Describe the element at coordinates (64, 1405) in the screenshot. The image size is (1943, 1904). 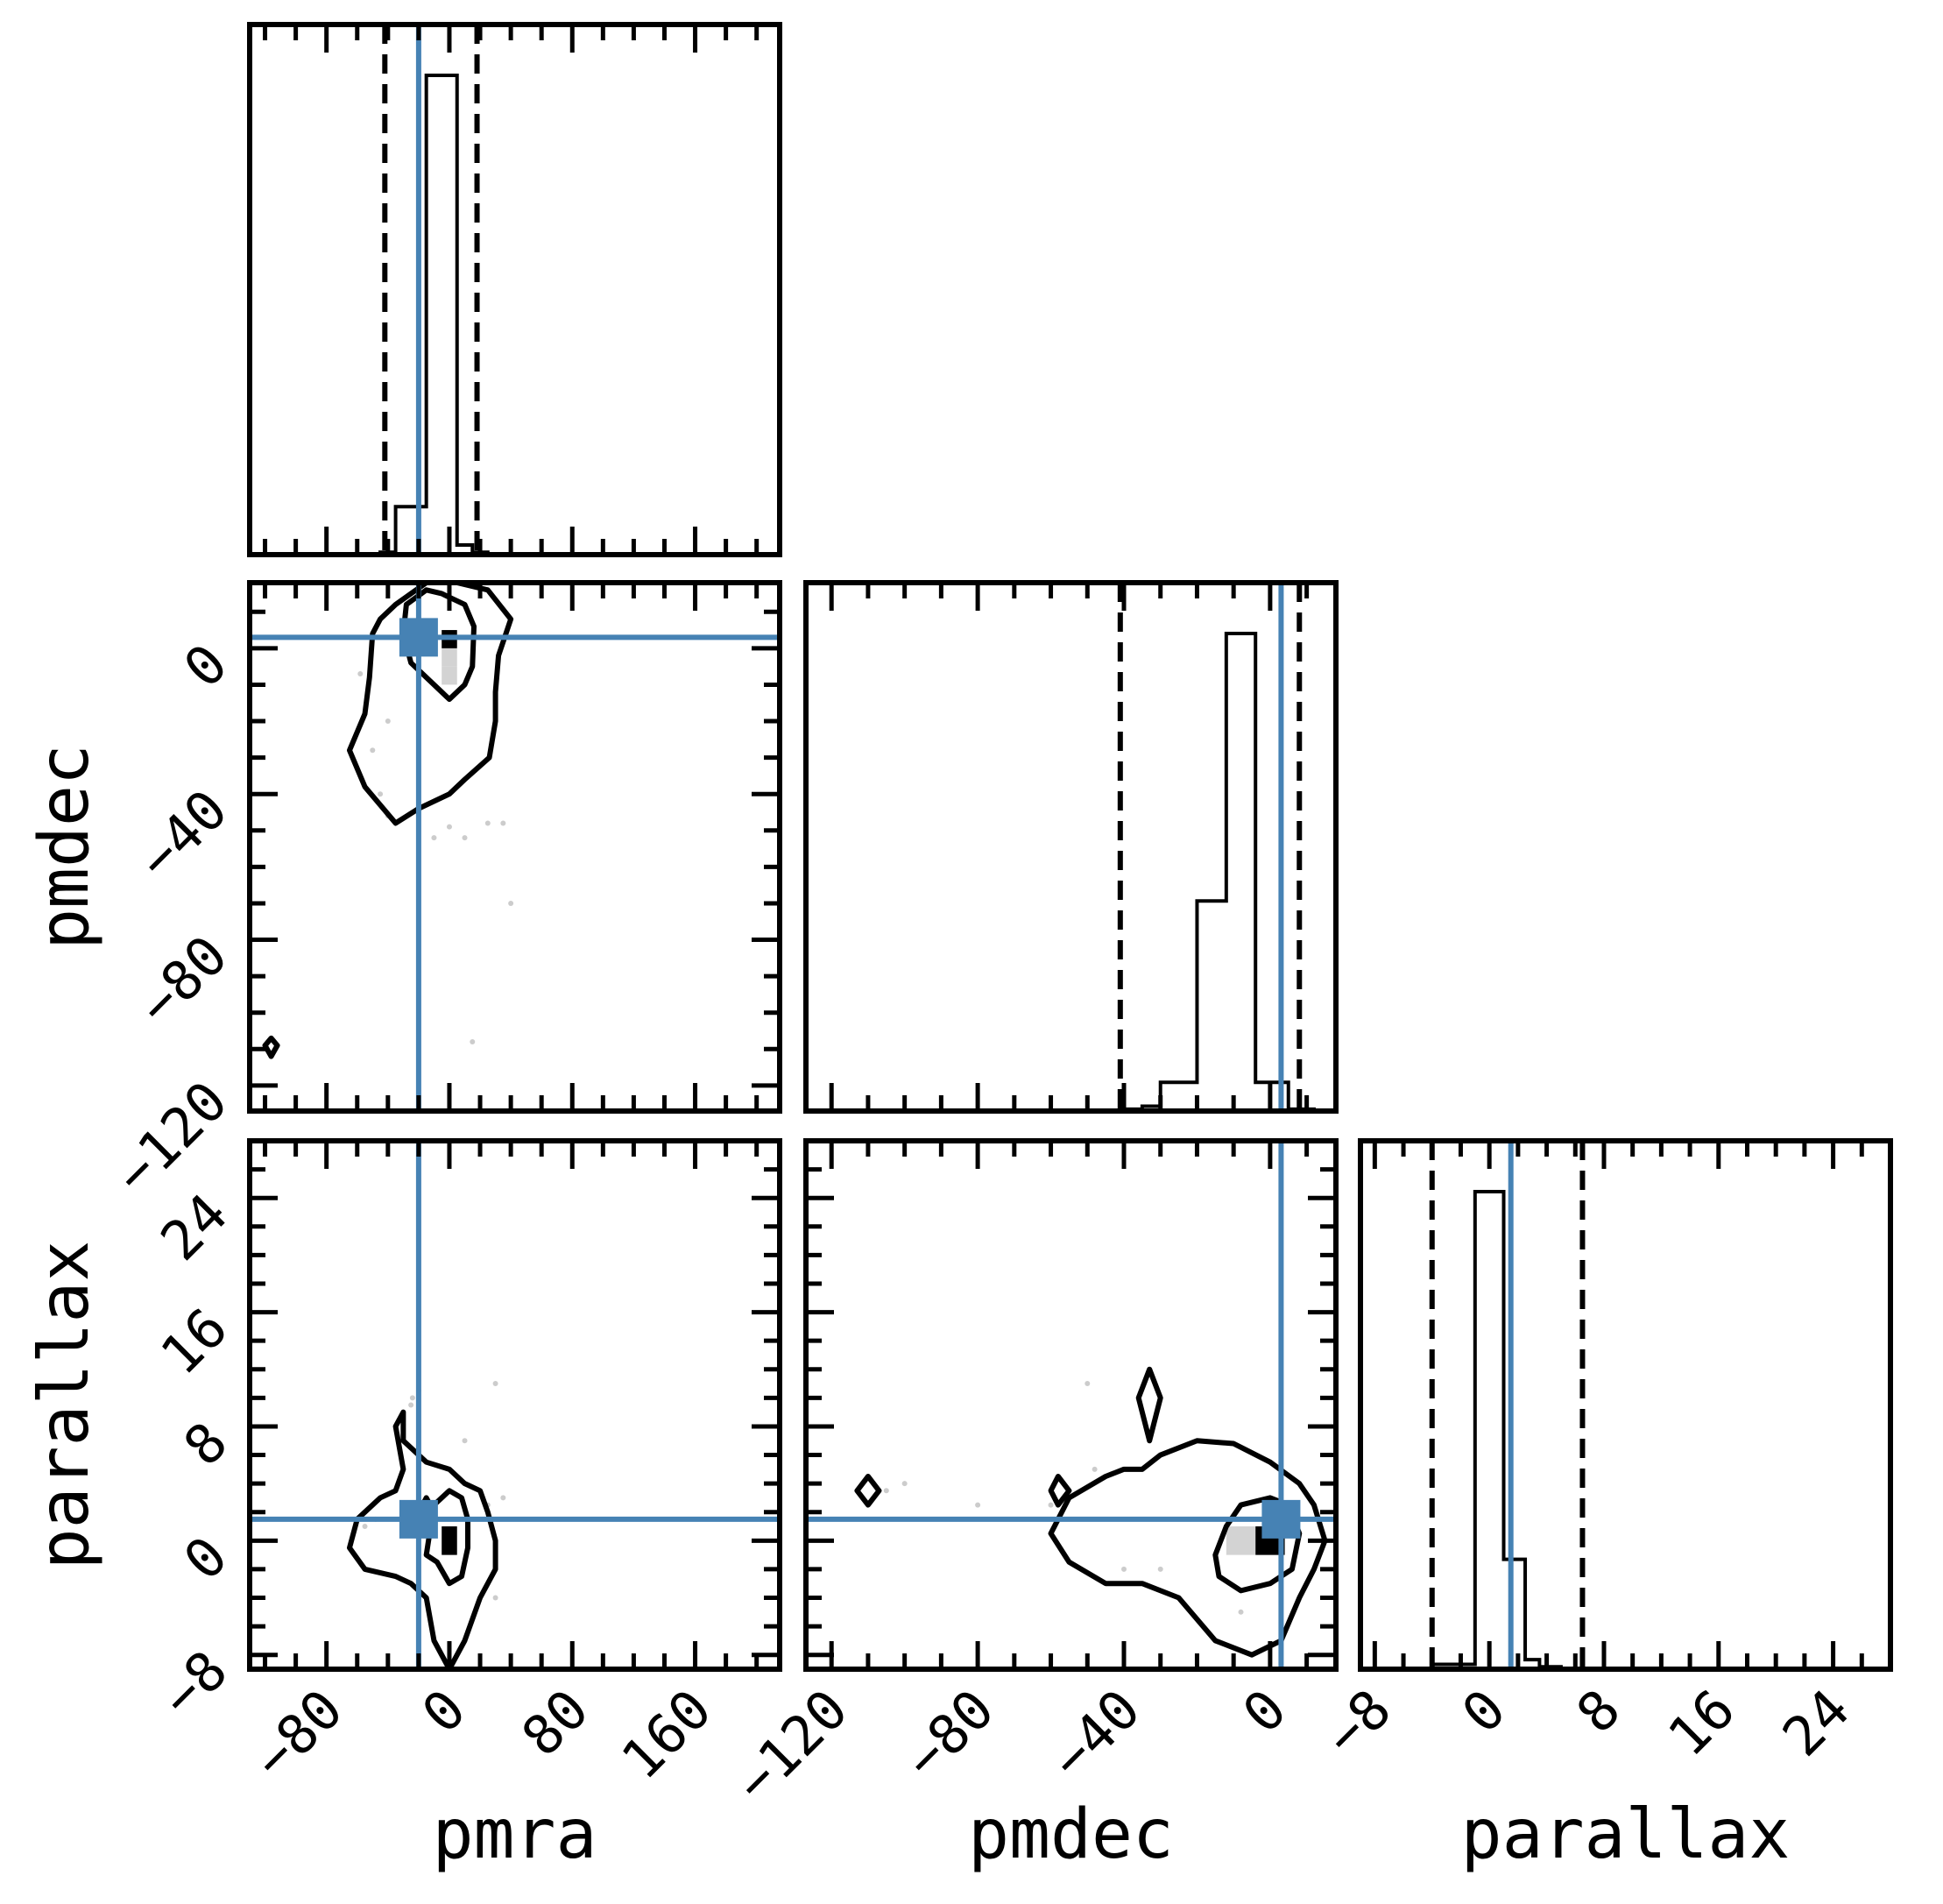
I see `y-axis-label-parallax: parallax` at that location.